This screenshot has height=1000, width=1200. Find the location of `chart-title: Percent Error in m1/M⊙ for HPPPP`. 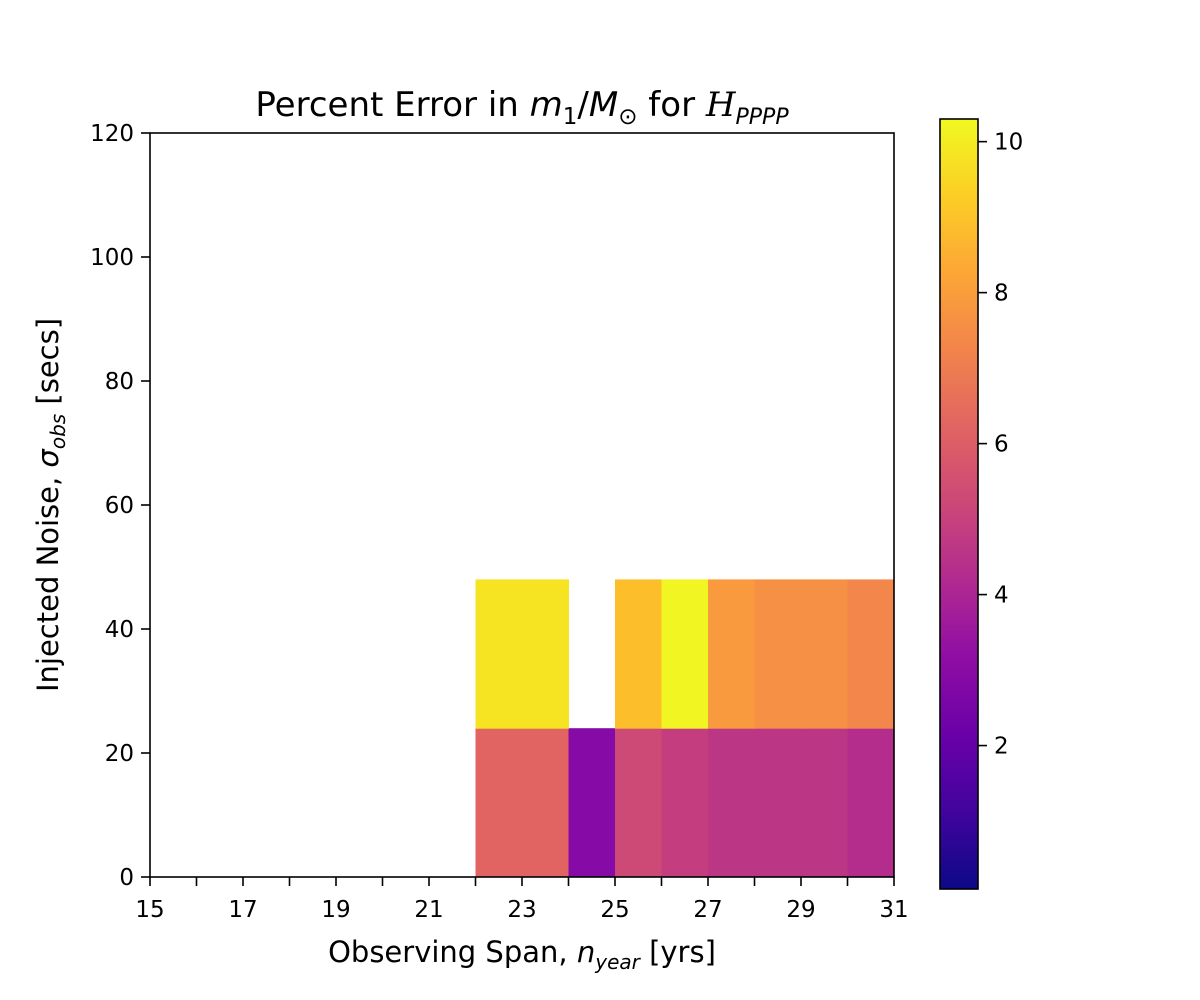

chart-title: Percent Error in m1/M⊙ for HPPPP is located at coordinates (522, 107).